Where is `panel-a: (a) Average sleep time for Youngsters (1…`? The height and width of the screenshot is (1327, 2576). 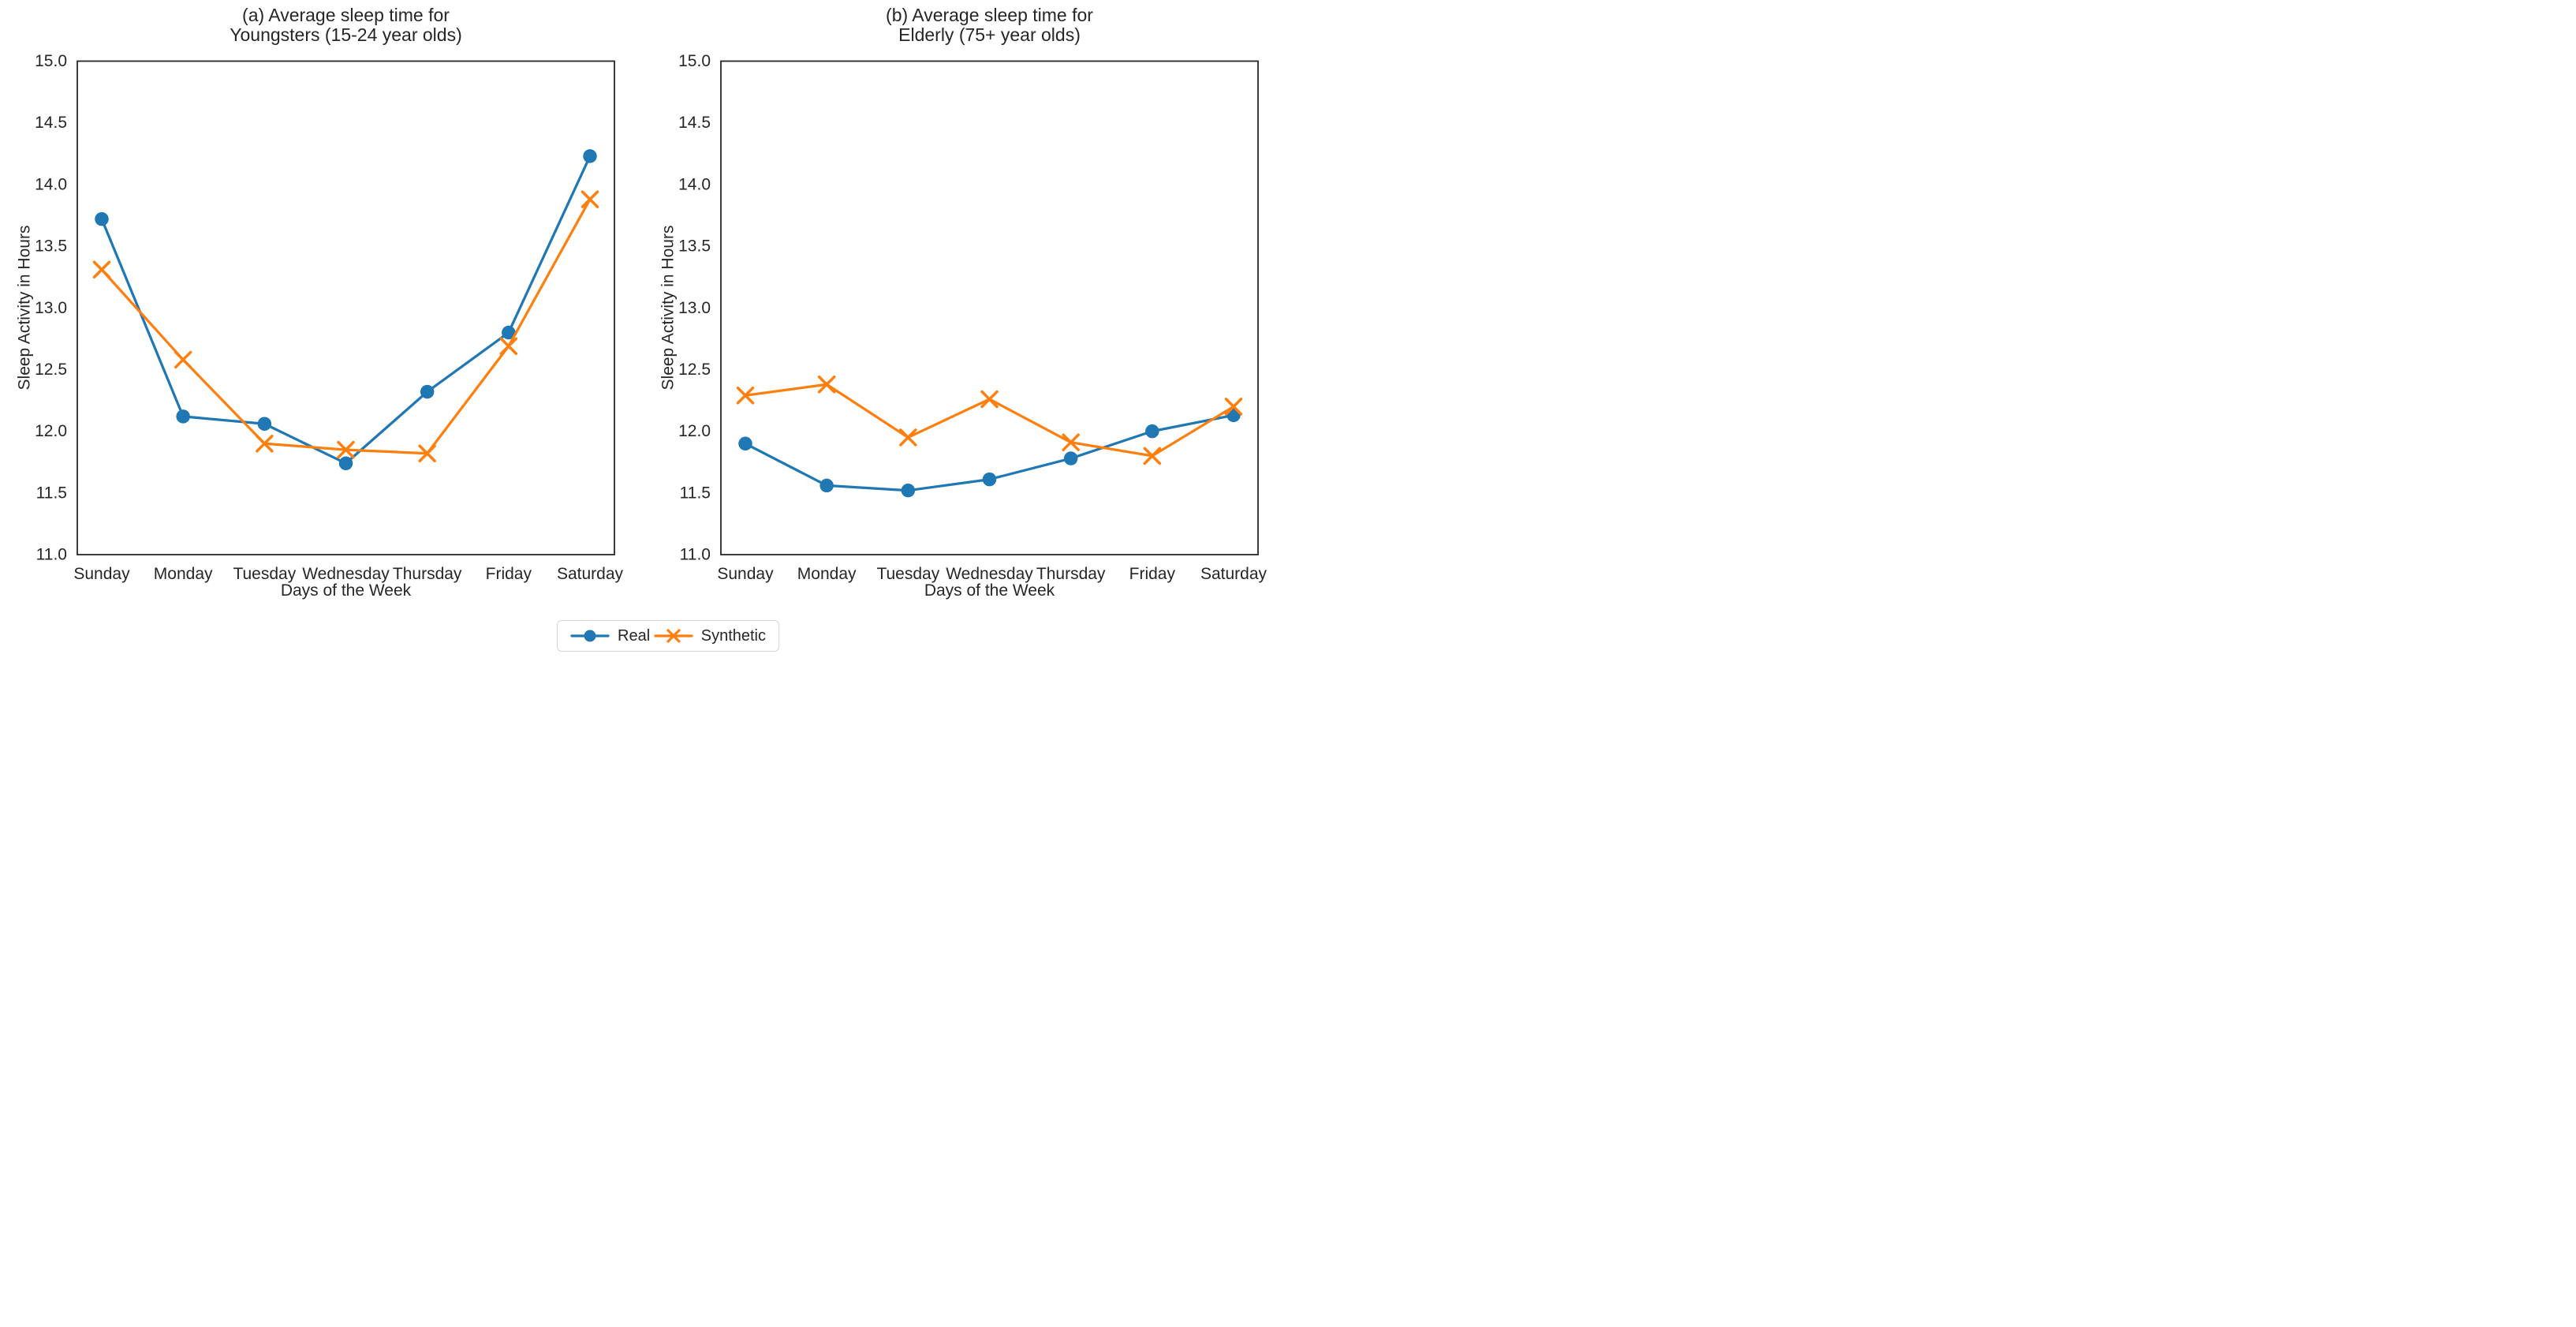 panel-a: (a) Average sleep time for Youngsters (1… is located at coordinates (322, 332).